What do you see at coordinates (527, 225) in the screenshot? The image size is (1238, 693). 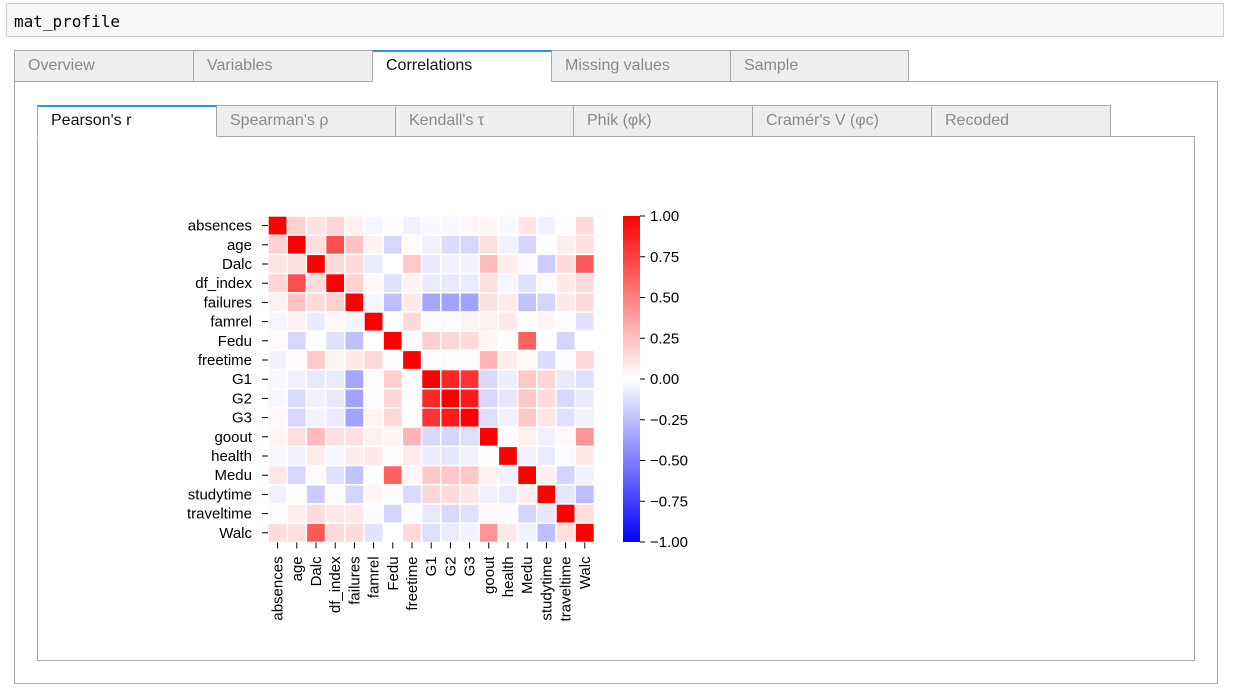 I see `heatmap-cell-absences-Medu` at bounding box center [527, 225].